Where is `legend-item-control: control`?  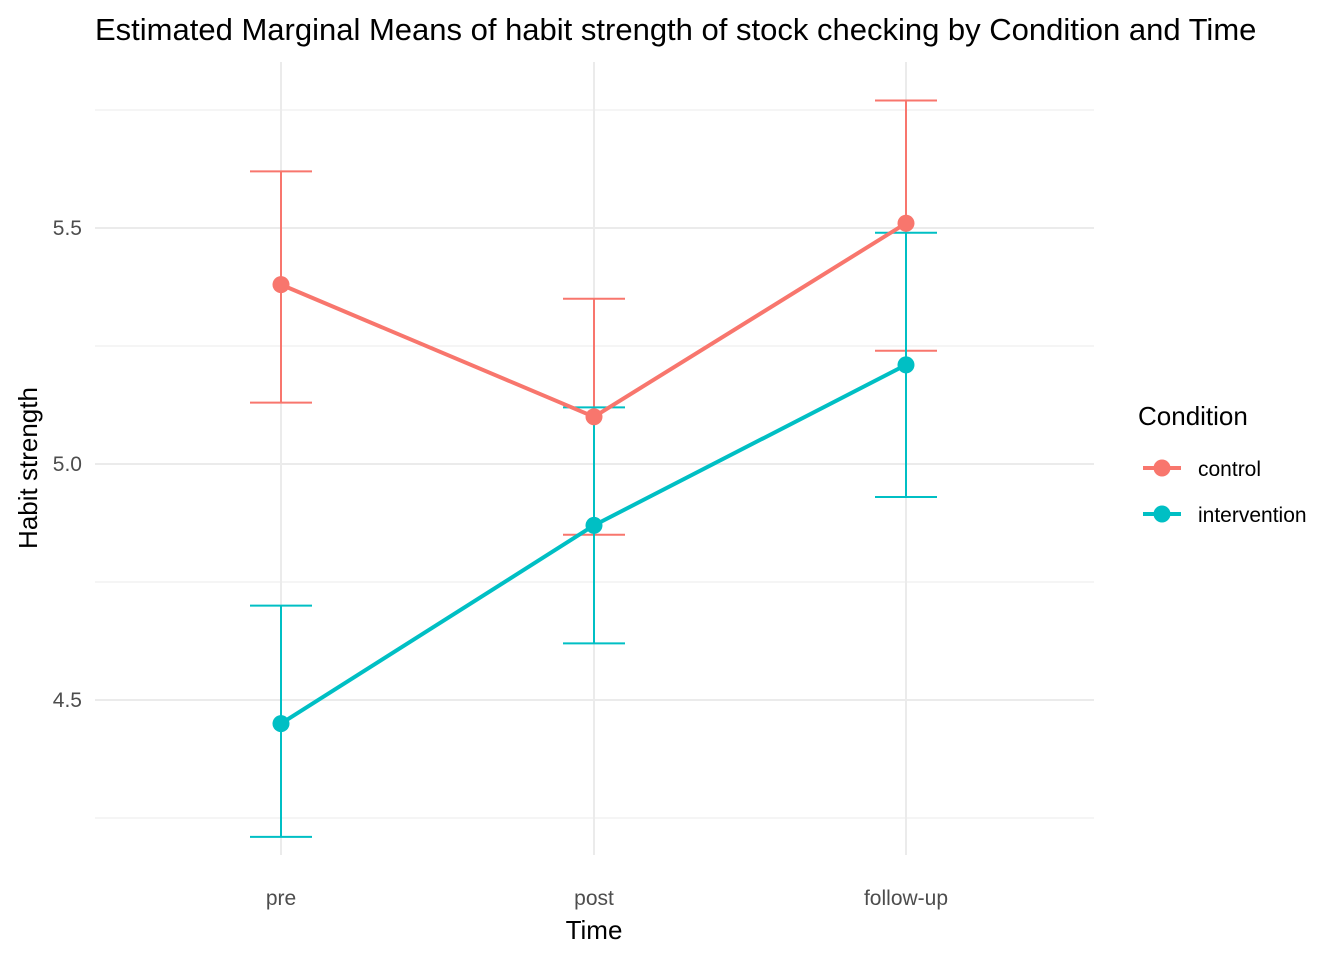
legend-item-control: control is located at coordinates (1202, 469).